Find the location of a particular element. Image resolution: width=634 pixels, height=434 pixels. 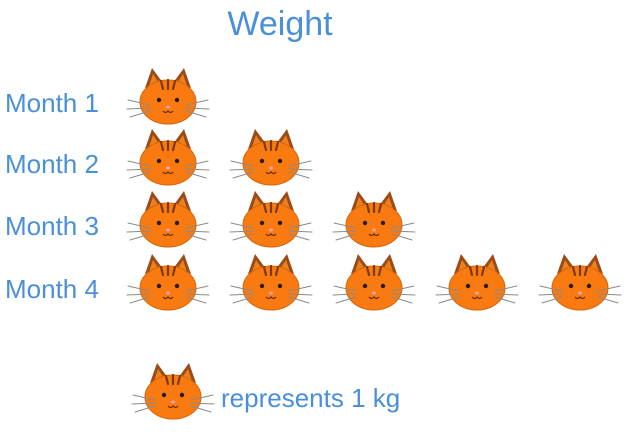

category-label: Month 1 is located at coordinates (52, 103).